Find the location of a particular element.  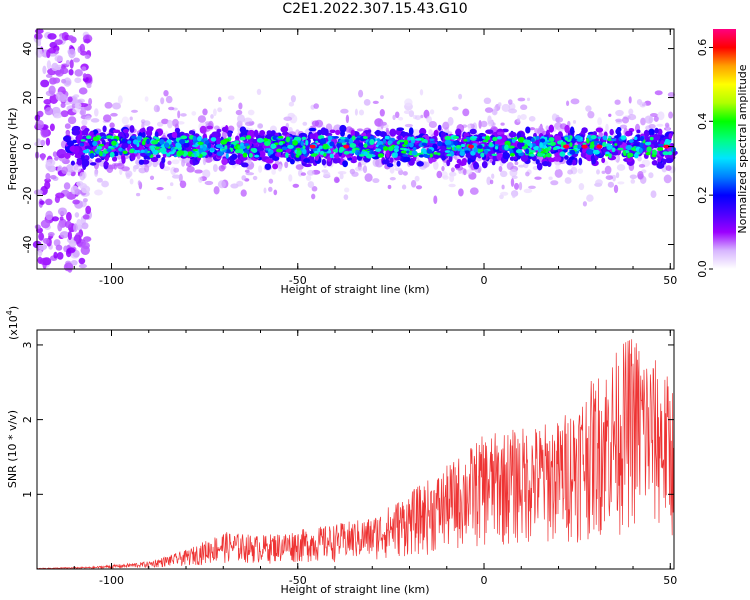

y-scale-close: ) is located at coordinates (13, 308).